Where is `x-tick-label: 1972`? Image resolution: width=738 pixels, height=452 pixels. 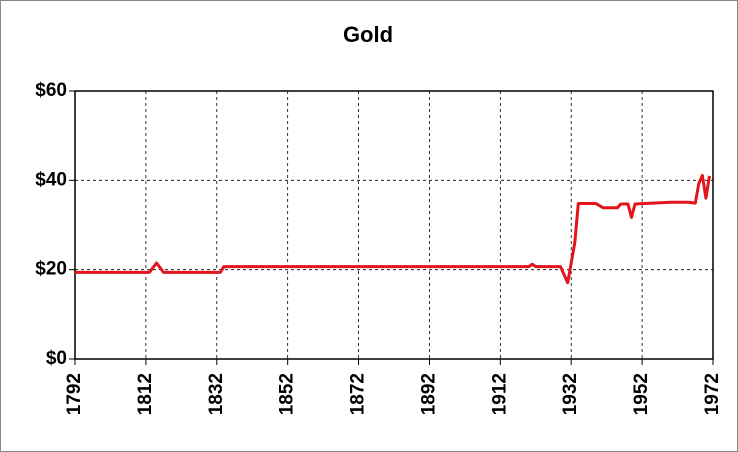 x-tick-label: 1972 is located at coordinates (712, 394).